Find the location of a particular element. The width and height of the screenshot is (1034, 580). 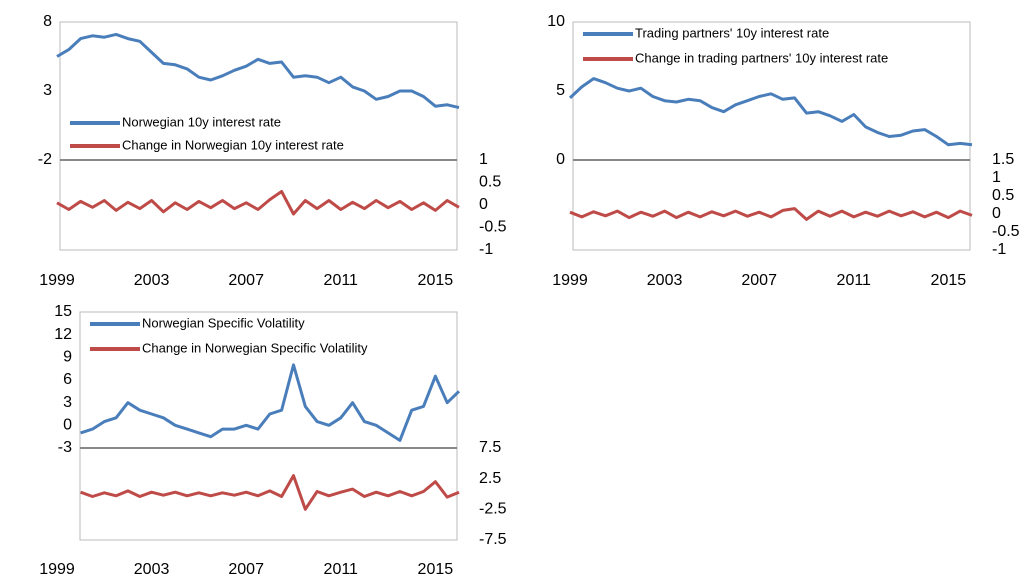

legend-label: Change in Norwegian Specific Volatility is located at coordinates (255, 347).